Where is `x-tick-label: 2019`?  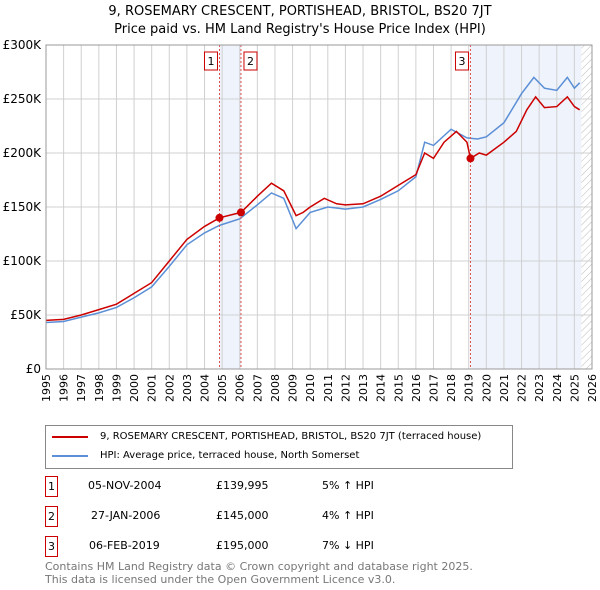 x-tick-label: 2019 is located at coordinates (469, 388).